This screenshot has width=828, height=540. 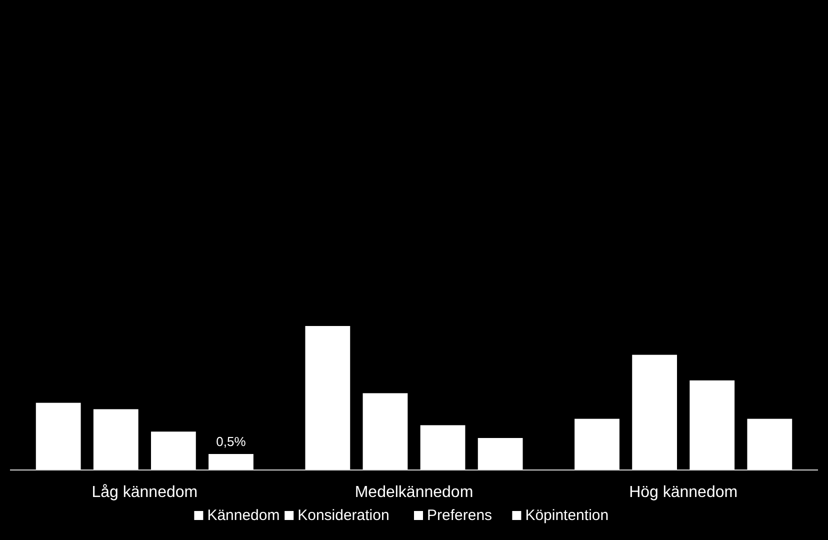 What do you see at coordinates (231, 441) in the screenshot?
I see `data-label: 0,5%` at bounding box center [231, 441].